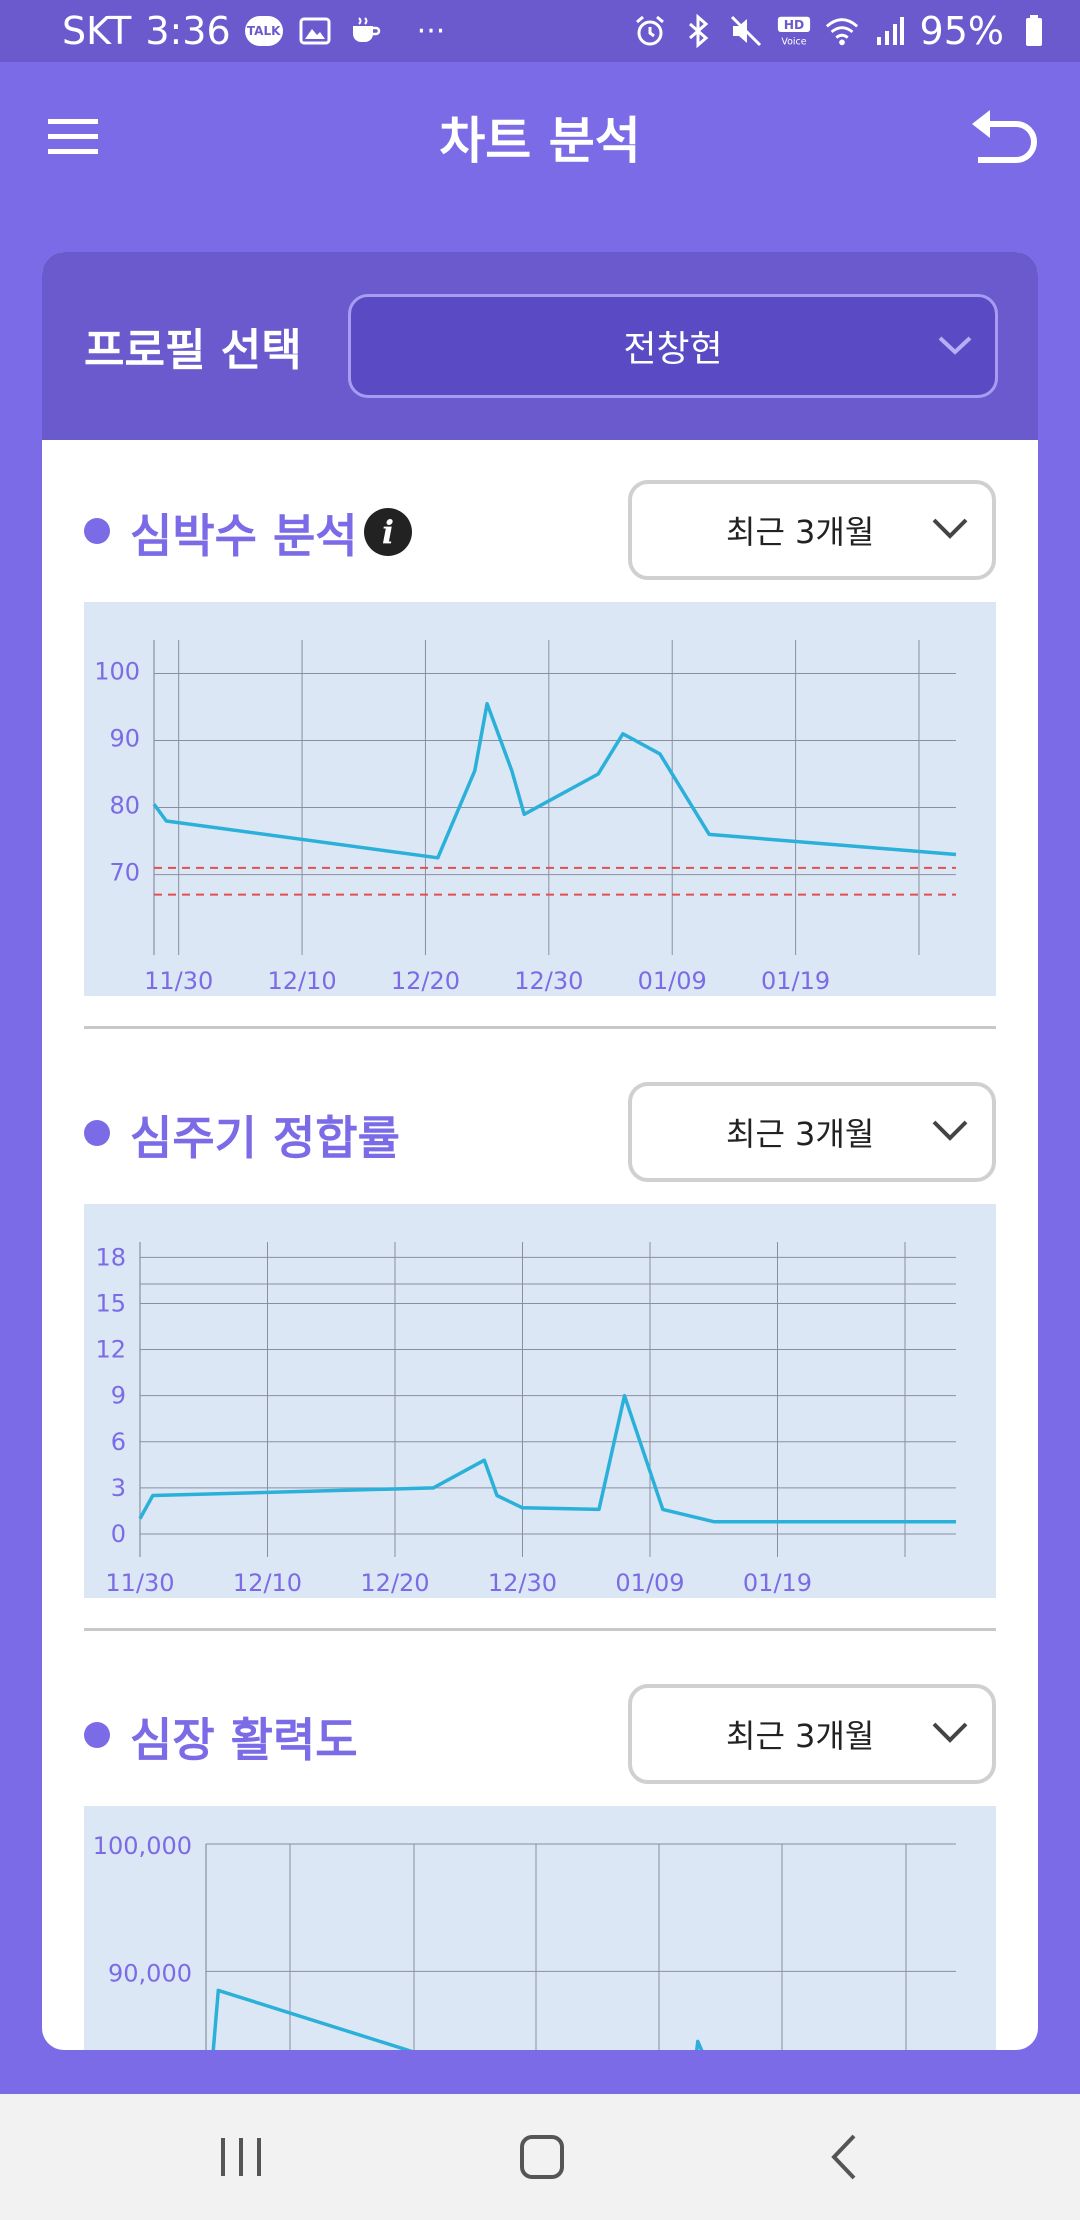  I want to click on chart-svg: 11/30 12/10 12/20 12/30 01/09 01/19 0 3 6 9 12 15 18, so click(525, 1419).